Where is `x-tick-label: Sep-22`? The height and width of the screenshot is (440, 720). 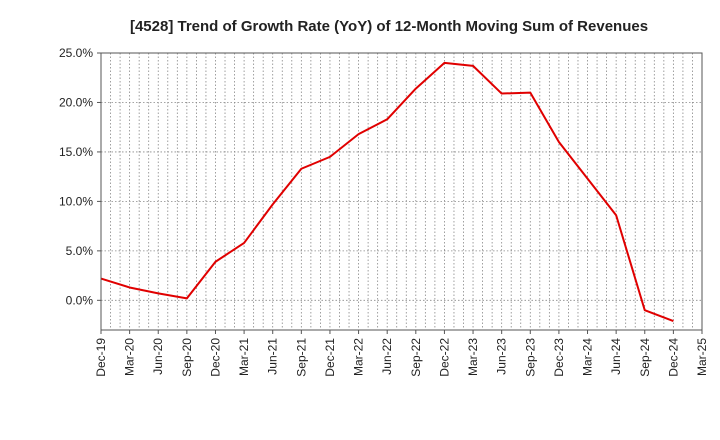 x-tick-label: Sep-22 is located at coordinates (416, 357).